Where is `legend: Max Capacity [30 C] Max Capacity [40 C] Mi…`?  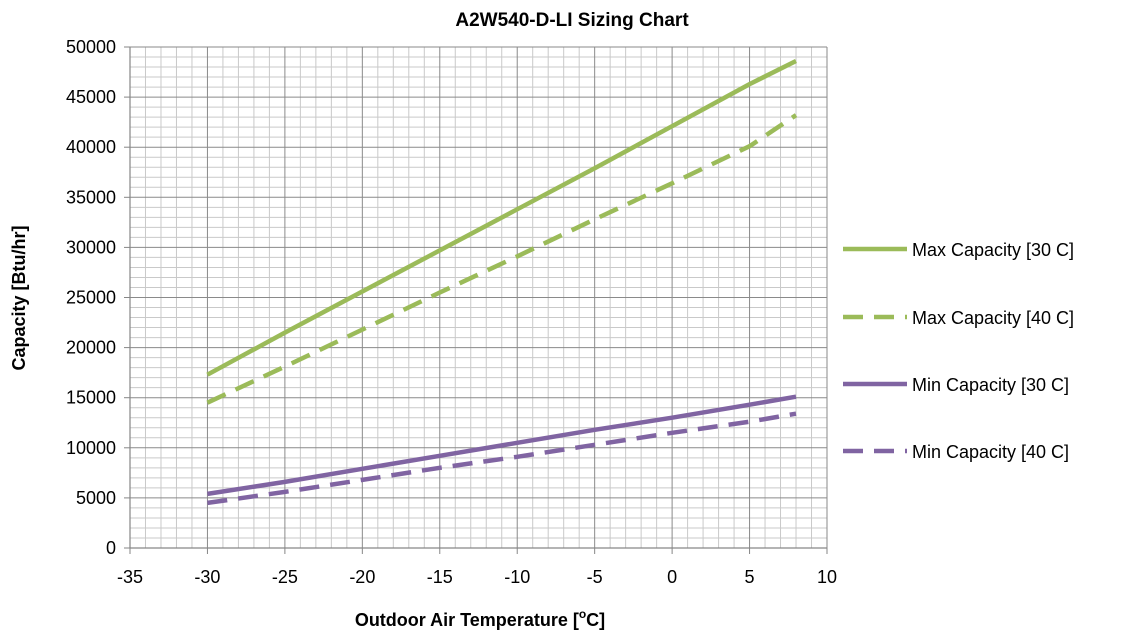 legend: Max Capacity [30 C] Max Capacity [40 C] Mi… is located at coordinates (958, 351).